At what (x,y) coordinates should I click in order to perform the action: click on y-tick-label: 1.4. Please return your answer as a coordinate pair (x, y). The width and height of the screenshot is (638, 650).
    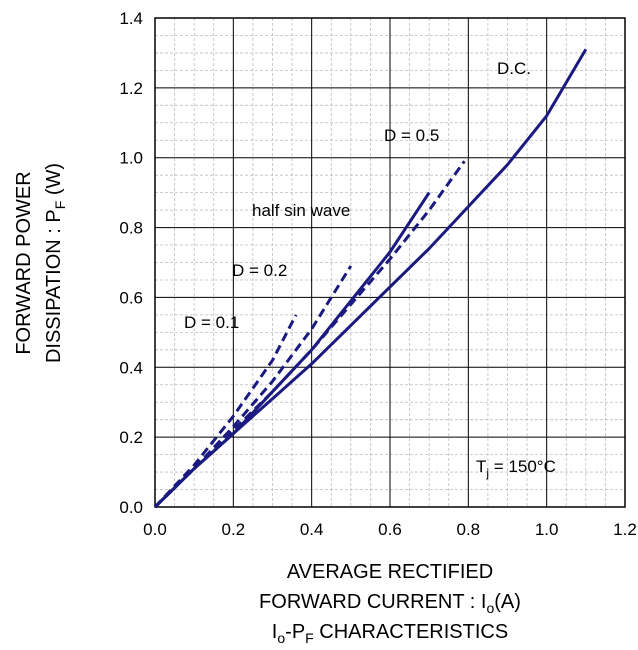
    Looking at the image, I should click on (131, 18).